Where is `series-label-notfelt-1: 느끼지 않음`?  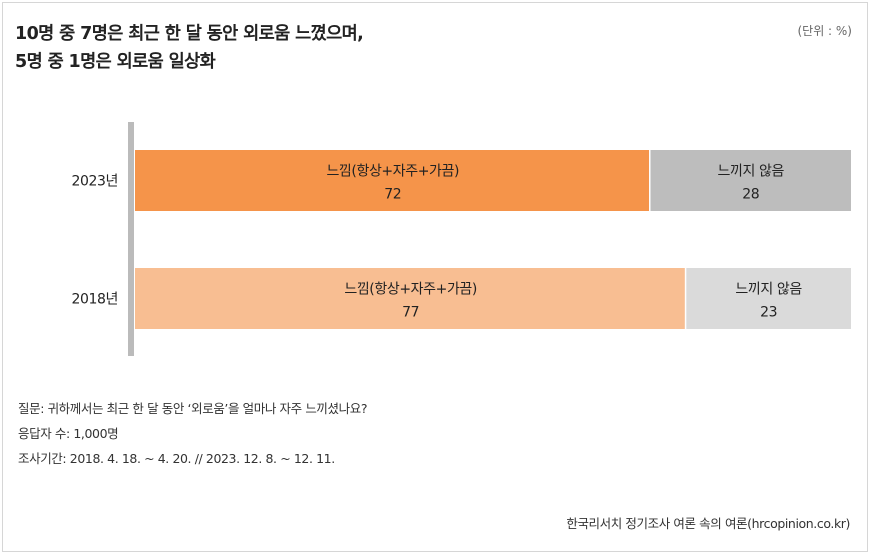 series-label-notfelt-1: 느끼지 않음 is located at coordinates (768, 290).